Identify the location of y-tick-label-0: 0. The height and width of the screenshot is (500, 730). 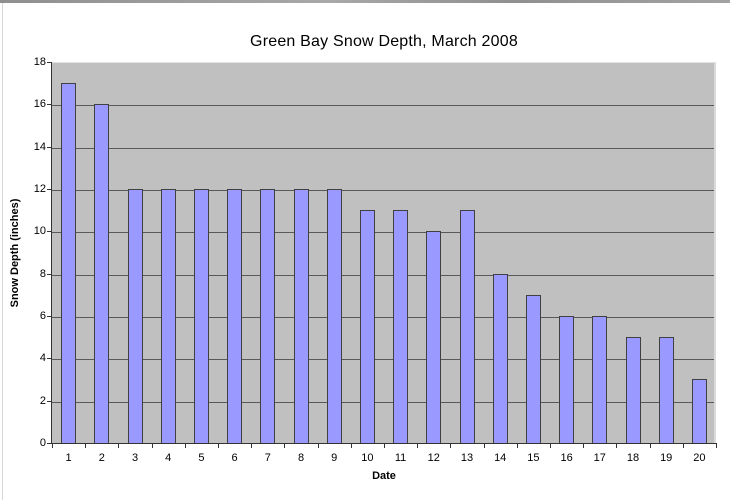
(42, 443).